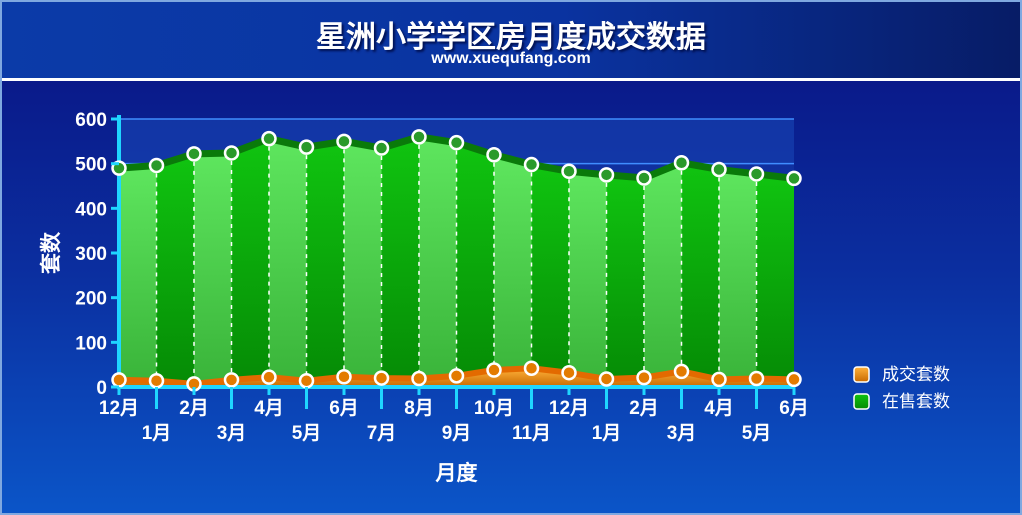 The image size is (1022, 515). What do you see at coordinates (91, 254) in the screenshot?
I see `y-tick-label: 300` at bounding box center [91, 254].